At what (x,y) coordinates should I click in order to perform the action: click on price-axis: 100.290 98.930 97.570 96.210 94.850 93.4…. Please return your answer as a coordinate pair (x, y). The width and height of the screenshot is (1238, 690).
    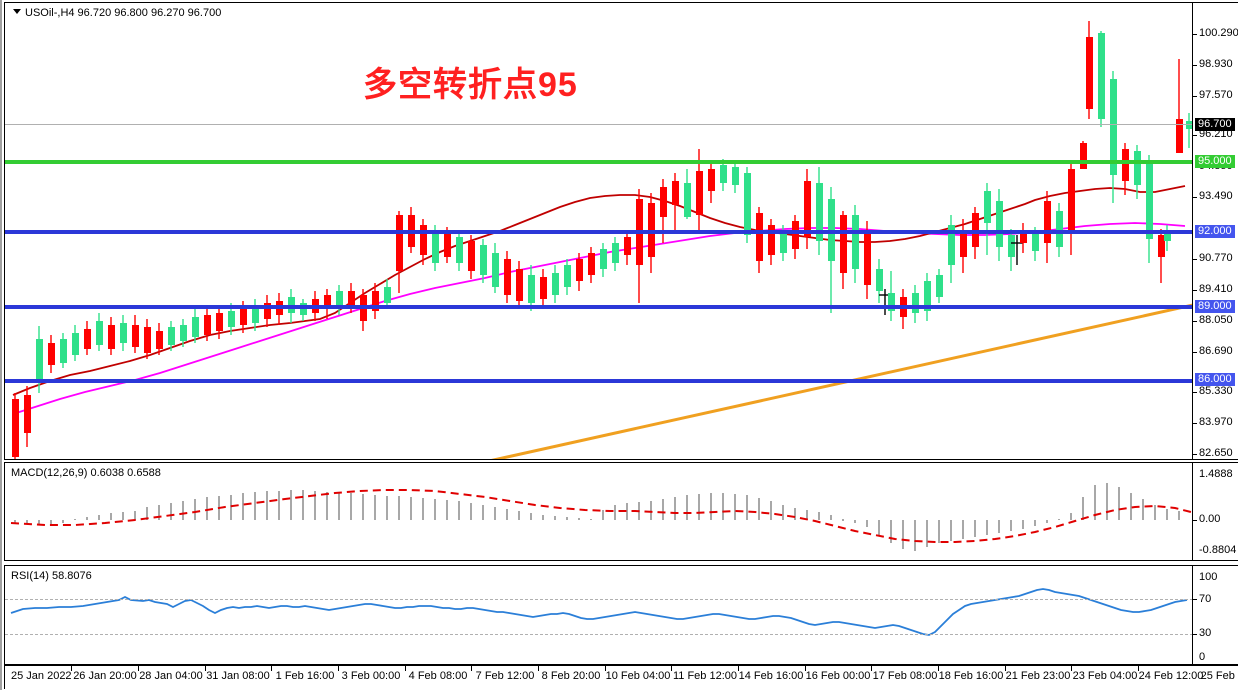
    Looking at the image, I should click on (1215, 231).